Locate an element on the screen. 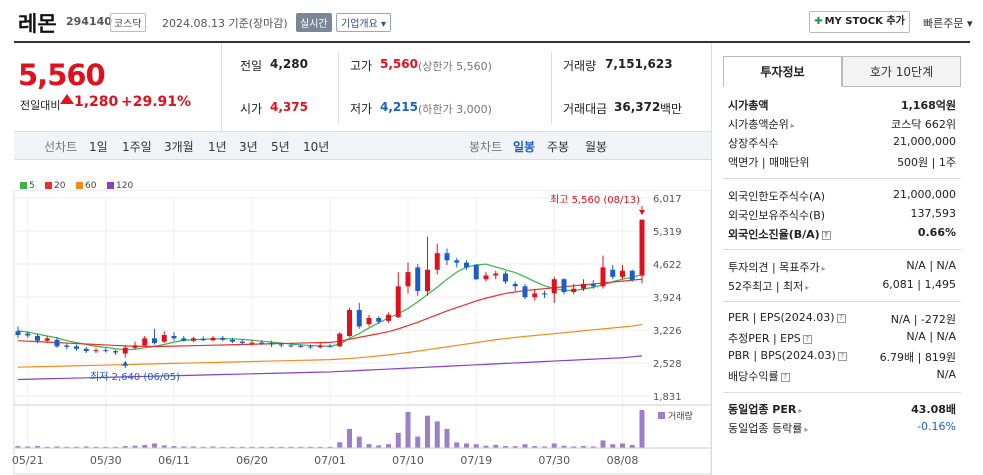  invest-row: 동일업종 PER ▸ 43.08배 is located at coordinates (842, 408).